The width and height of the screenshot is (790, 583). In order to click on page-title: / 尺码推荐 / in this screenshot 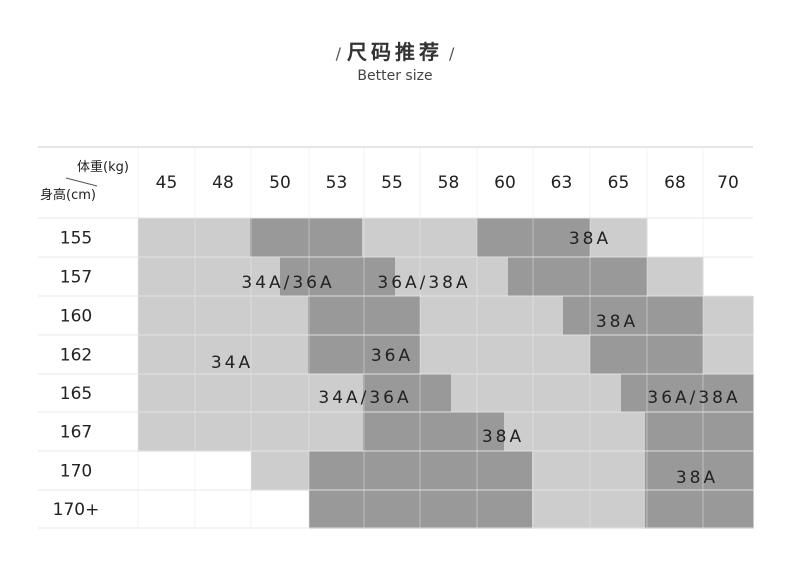, I will do `click(395, 50)`.